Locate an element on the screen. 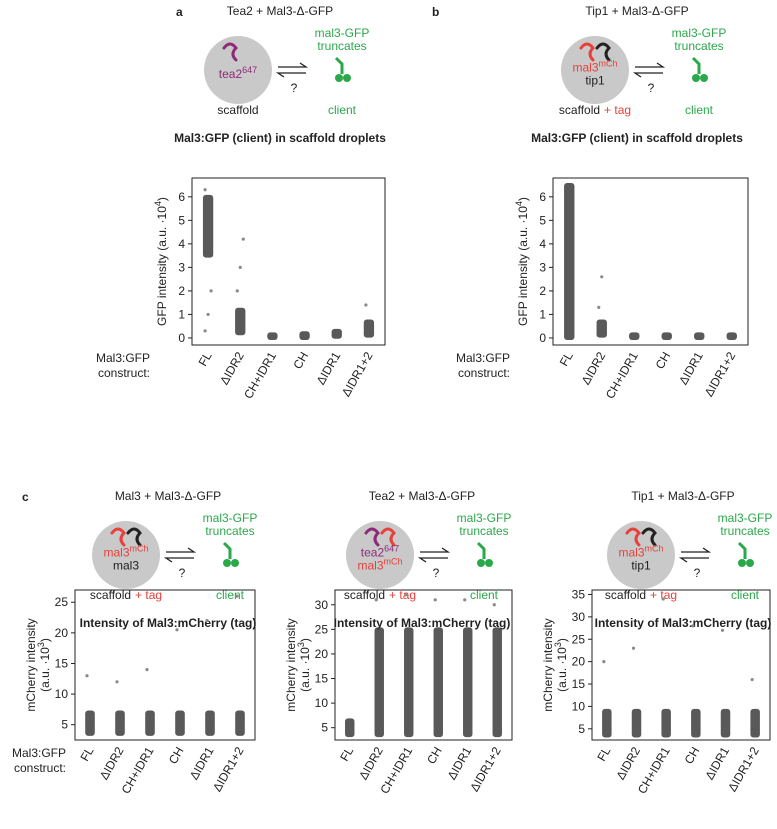 This screenshot has width=777, height=829. client-name: mal3-GFP is located at coordinates (484, 518).